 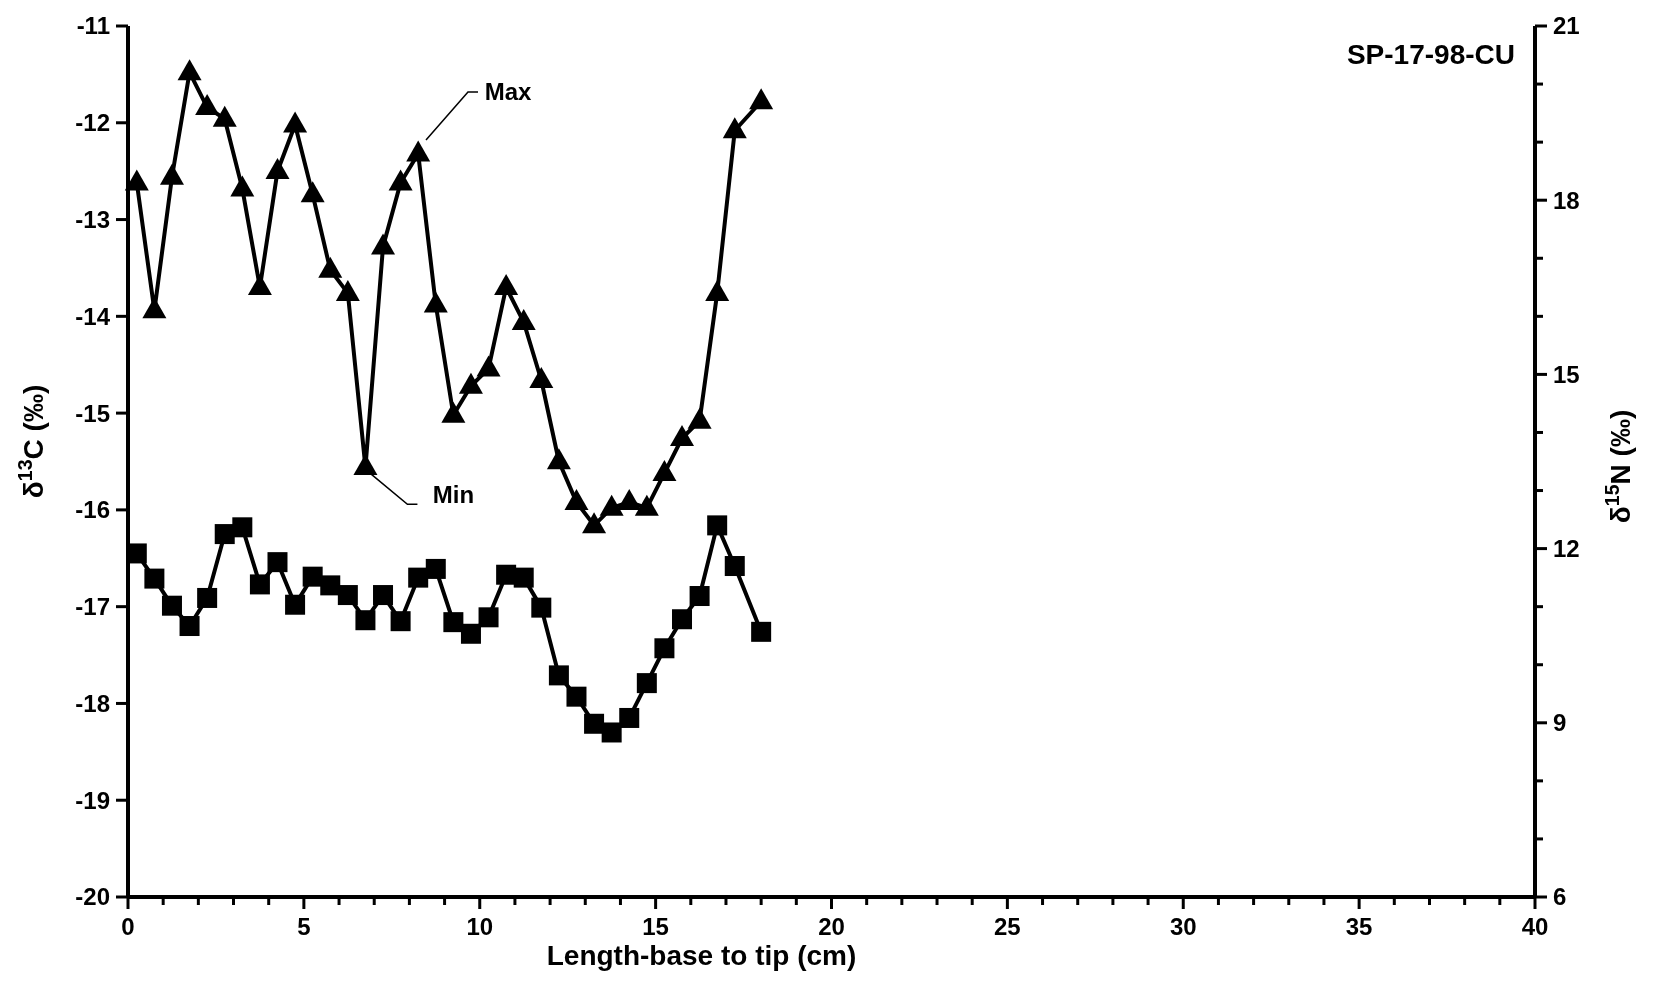 I want to click on y-tick-label: -16, so click(x=92, y=510).